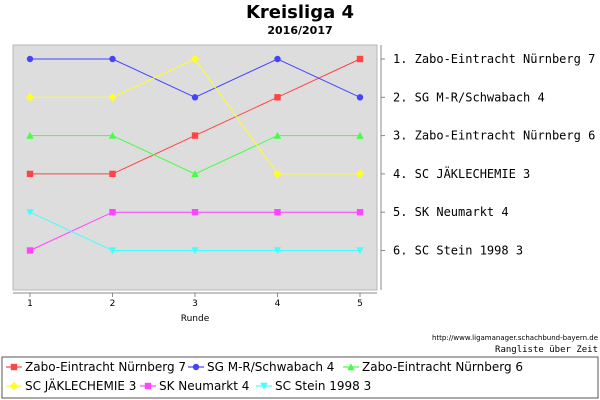  I want to click on rank-label: 1. Zabo-Eintracht Nürnberg 7, so click(494, 59).